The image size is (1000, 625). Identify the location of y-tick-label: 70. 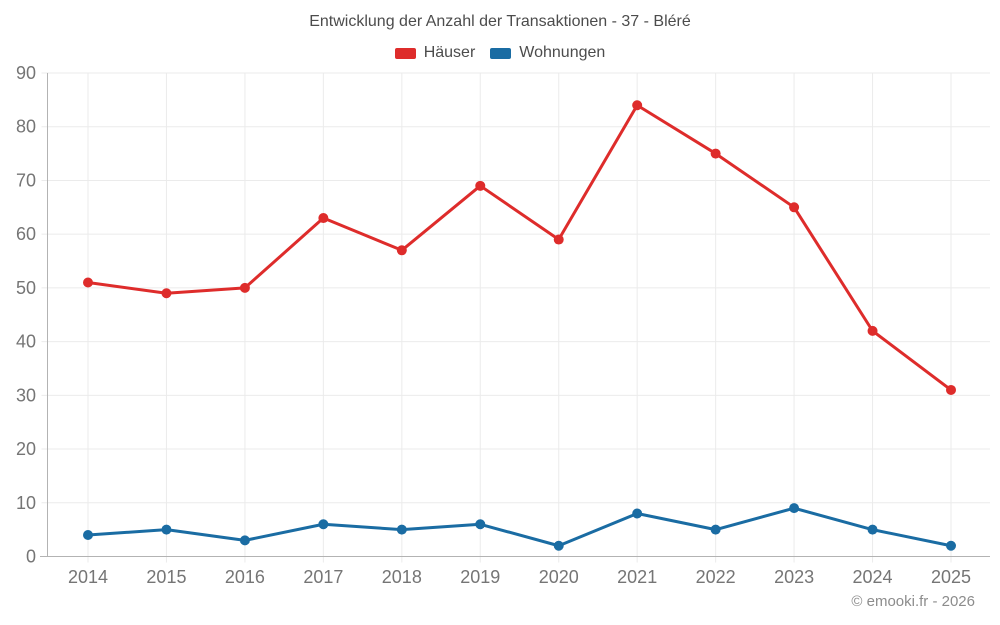
(26, 180).